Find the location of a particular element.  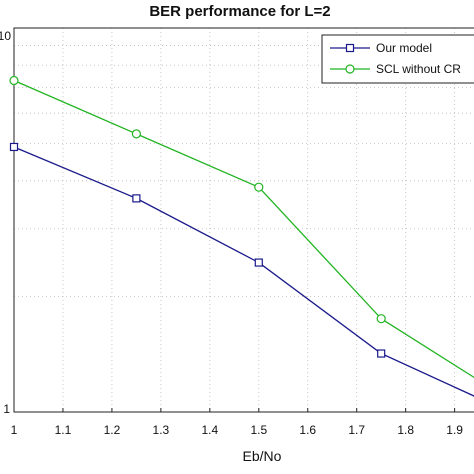

legend: Our model SCL without CR is located at coordinates (397, 59).